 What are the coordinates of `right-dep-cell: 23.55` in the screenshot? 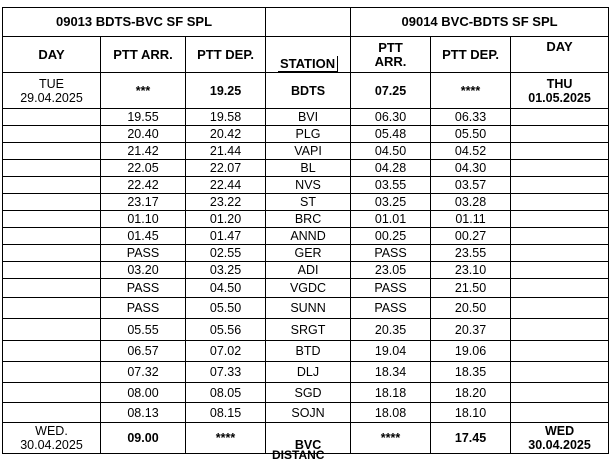 It's located at (471, 253).